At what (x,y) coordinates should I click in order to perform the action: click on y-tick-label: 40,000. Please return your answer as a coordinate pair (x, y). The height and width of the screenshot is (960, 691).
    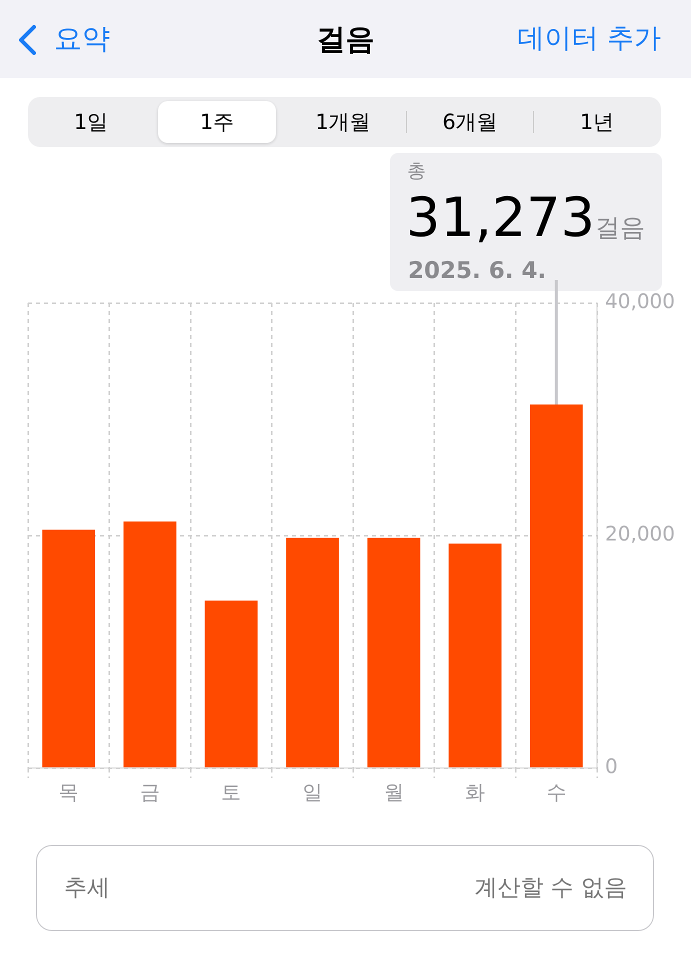
    Looking at the image, I should click on (640, 301).